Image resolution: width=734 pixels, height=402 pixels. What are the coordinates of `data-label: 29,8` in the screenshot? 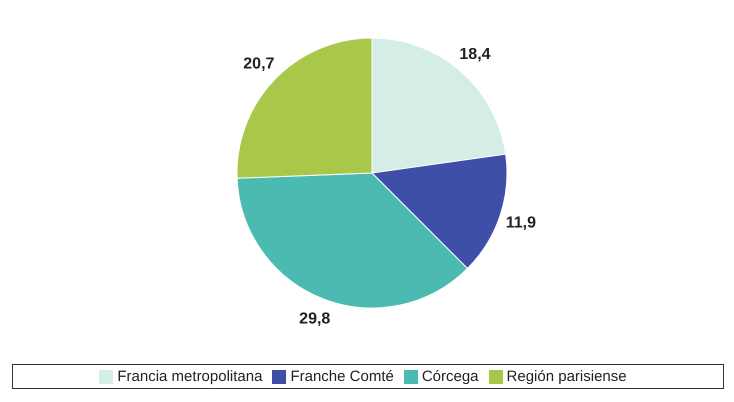 It's located at (314, 319).